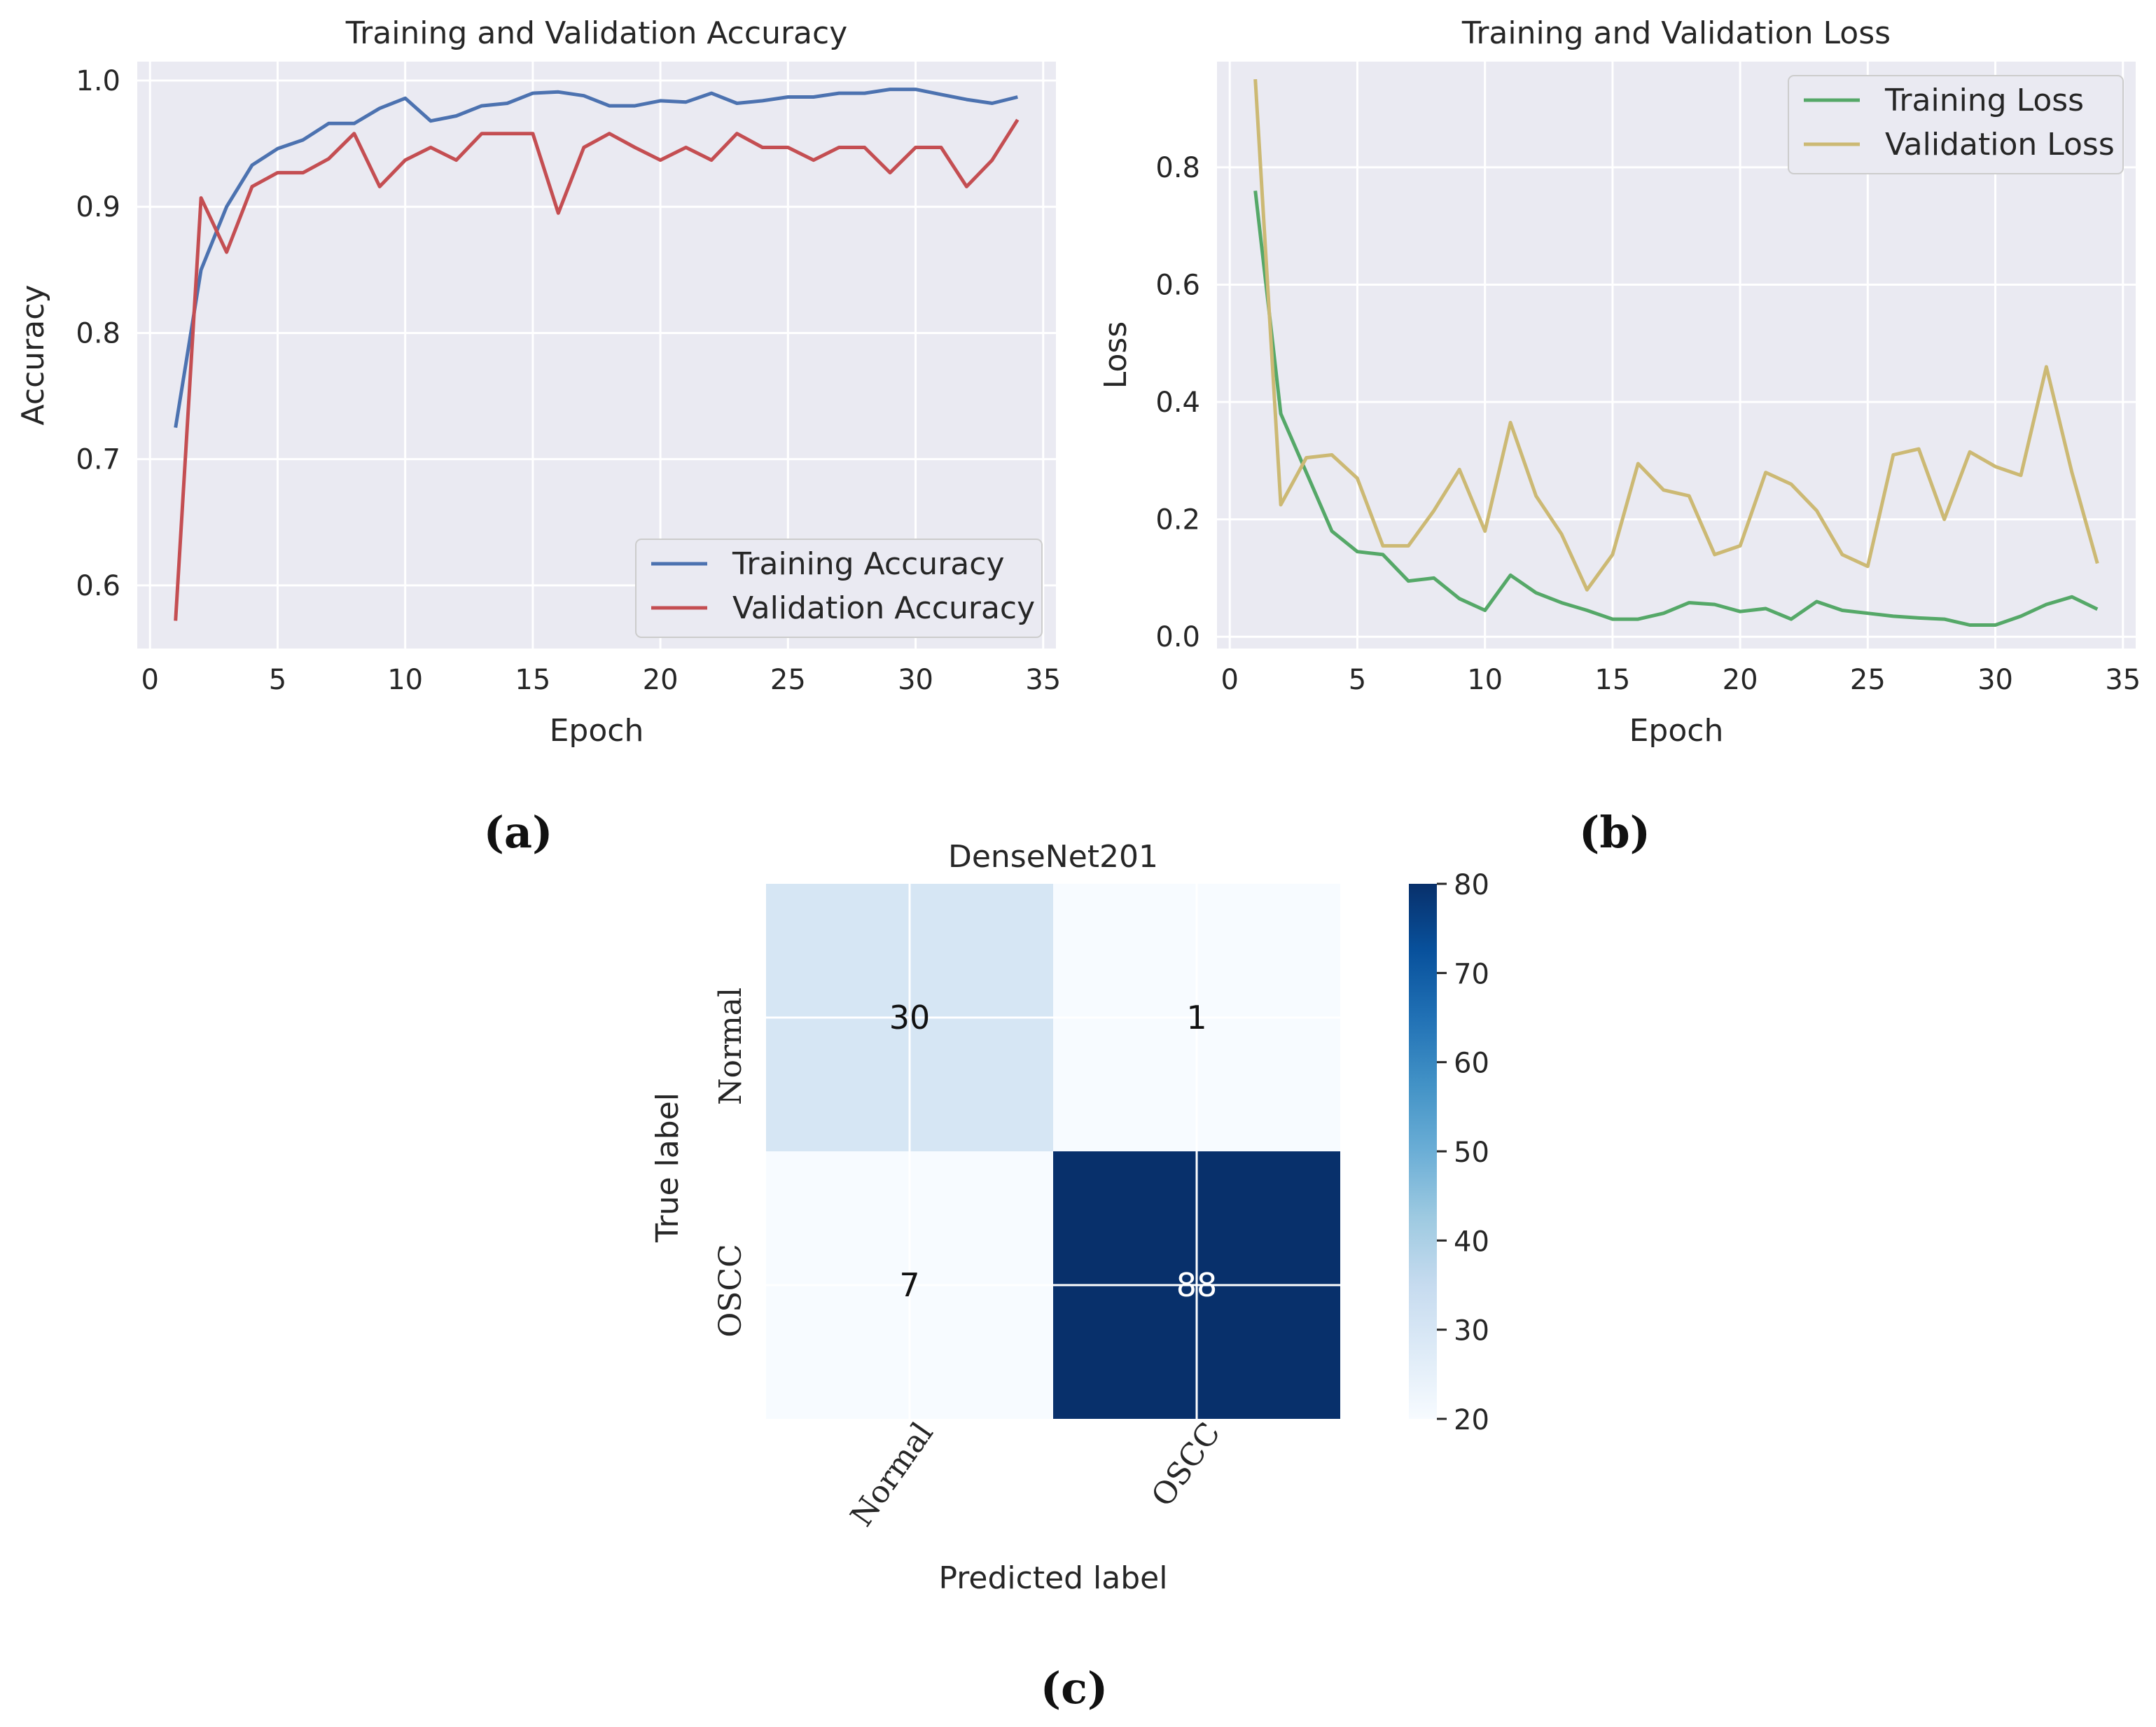 The width and height of the screenshot is (2156, 1727). What do you see at coordinates (1423, 1152) in the screenshot?
I see `colorbar-gradient` at bounding box center [1423, 1152].